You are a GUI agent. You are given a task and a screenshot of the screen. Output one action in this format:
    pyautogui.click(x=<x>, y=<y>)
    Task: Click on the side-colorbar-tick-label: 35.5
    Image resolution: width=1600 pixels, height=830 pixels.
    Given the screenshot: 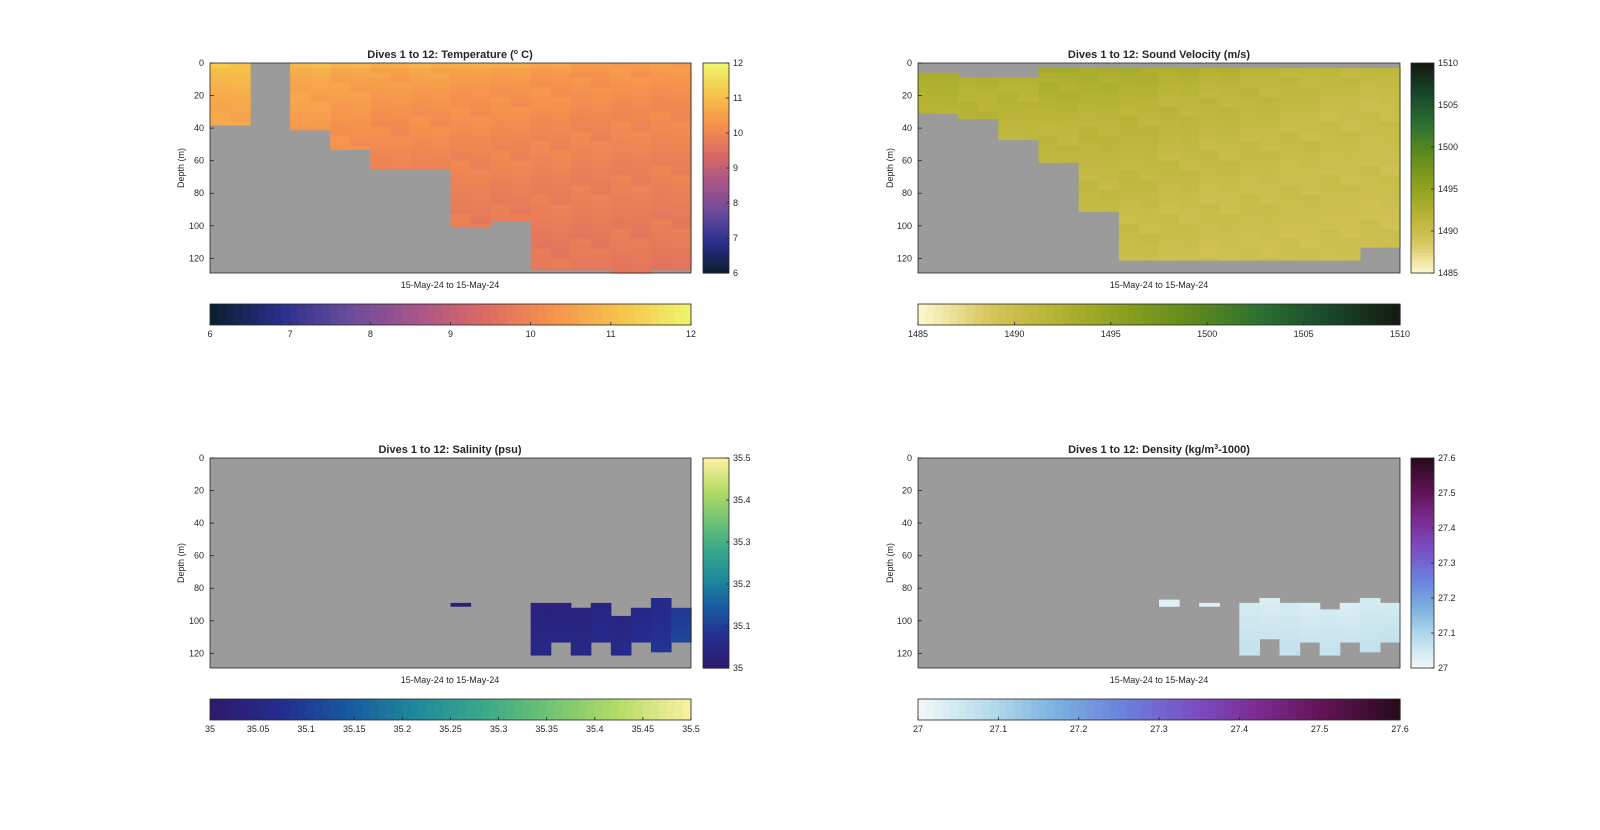 What is the action you would take?
    pyautogui.click(x=742, y=458)
    